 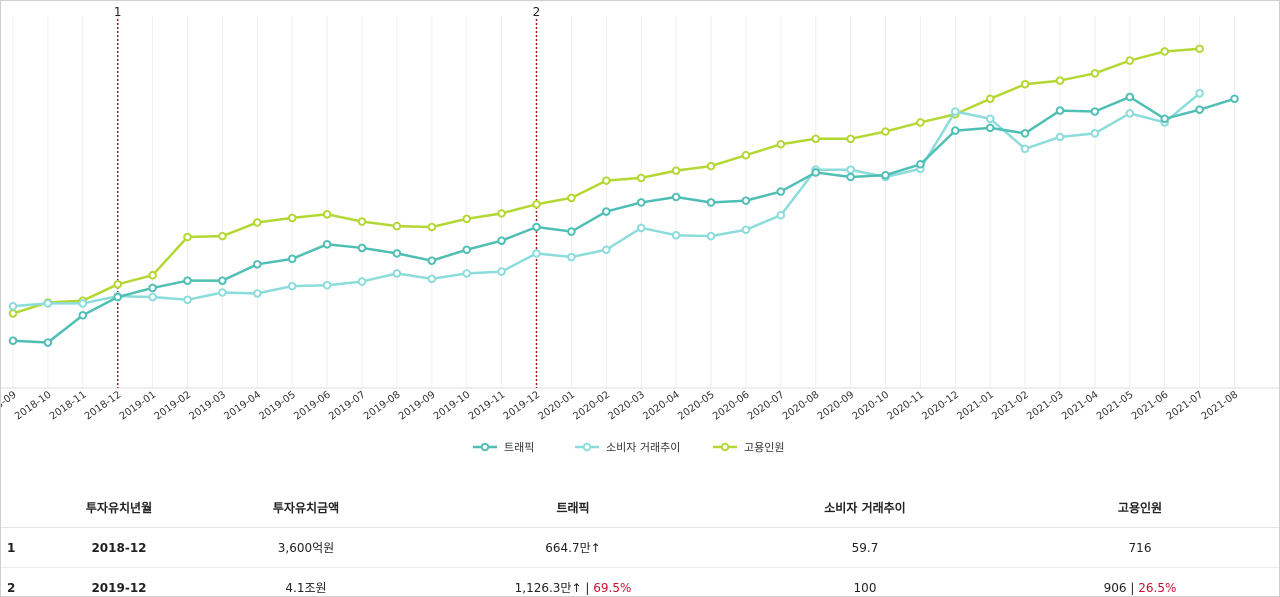 I want to click on legend-item: 고용인원, so click(x=748, y=447).